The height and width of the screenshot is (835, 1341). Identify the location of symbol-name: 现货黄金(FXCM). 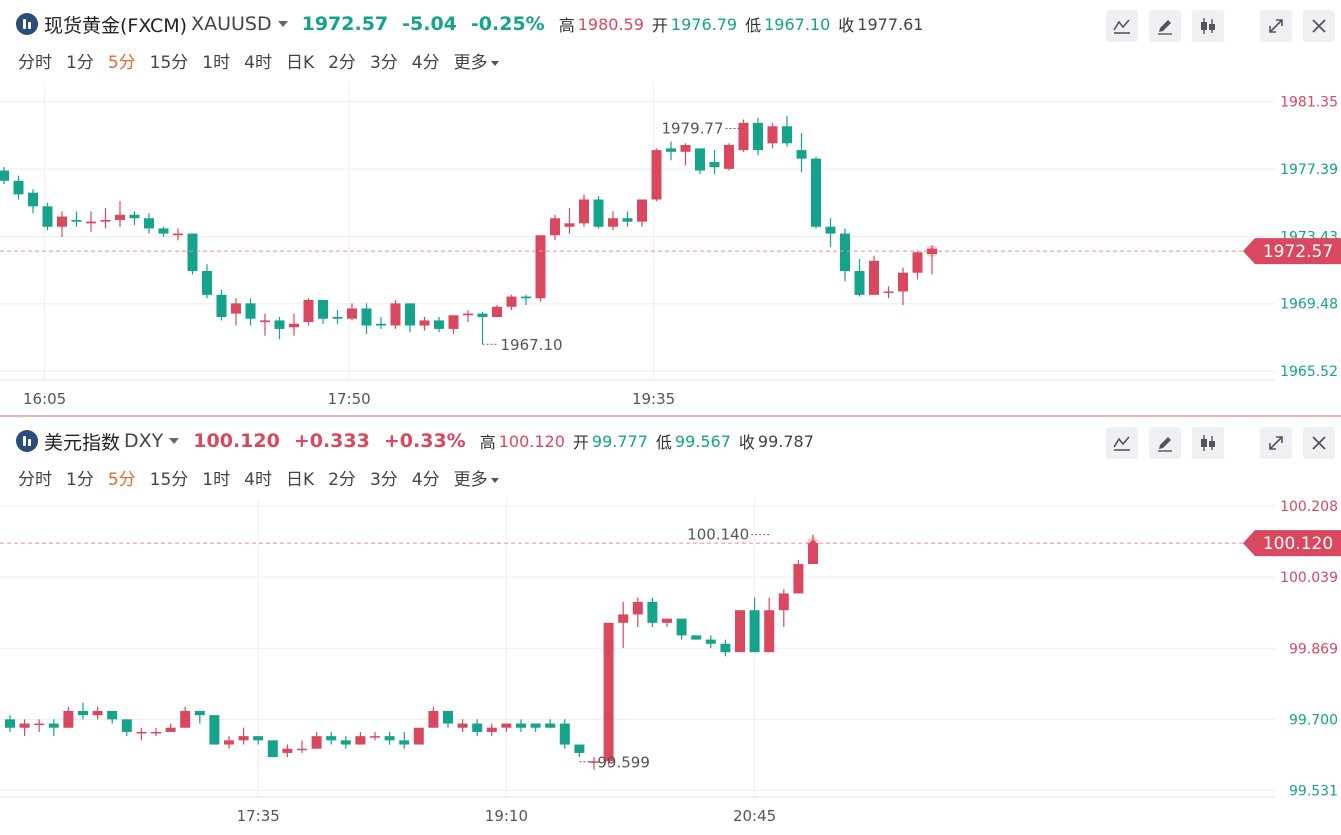
(116, 25).